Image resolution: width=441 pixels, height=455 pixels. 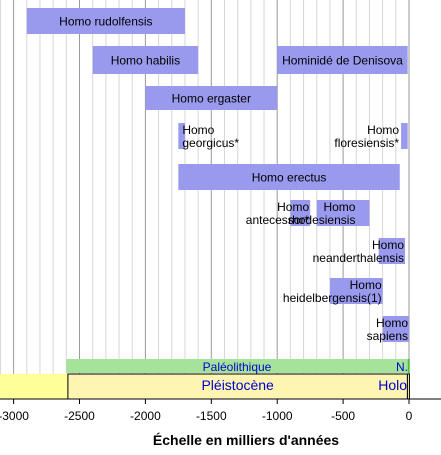 What do you see at coordinates (392, 385) in the screenshot?
I see `epoch-label: Holo` at bounding box center [392, 385].